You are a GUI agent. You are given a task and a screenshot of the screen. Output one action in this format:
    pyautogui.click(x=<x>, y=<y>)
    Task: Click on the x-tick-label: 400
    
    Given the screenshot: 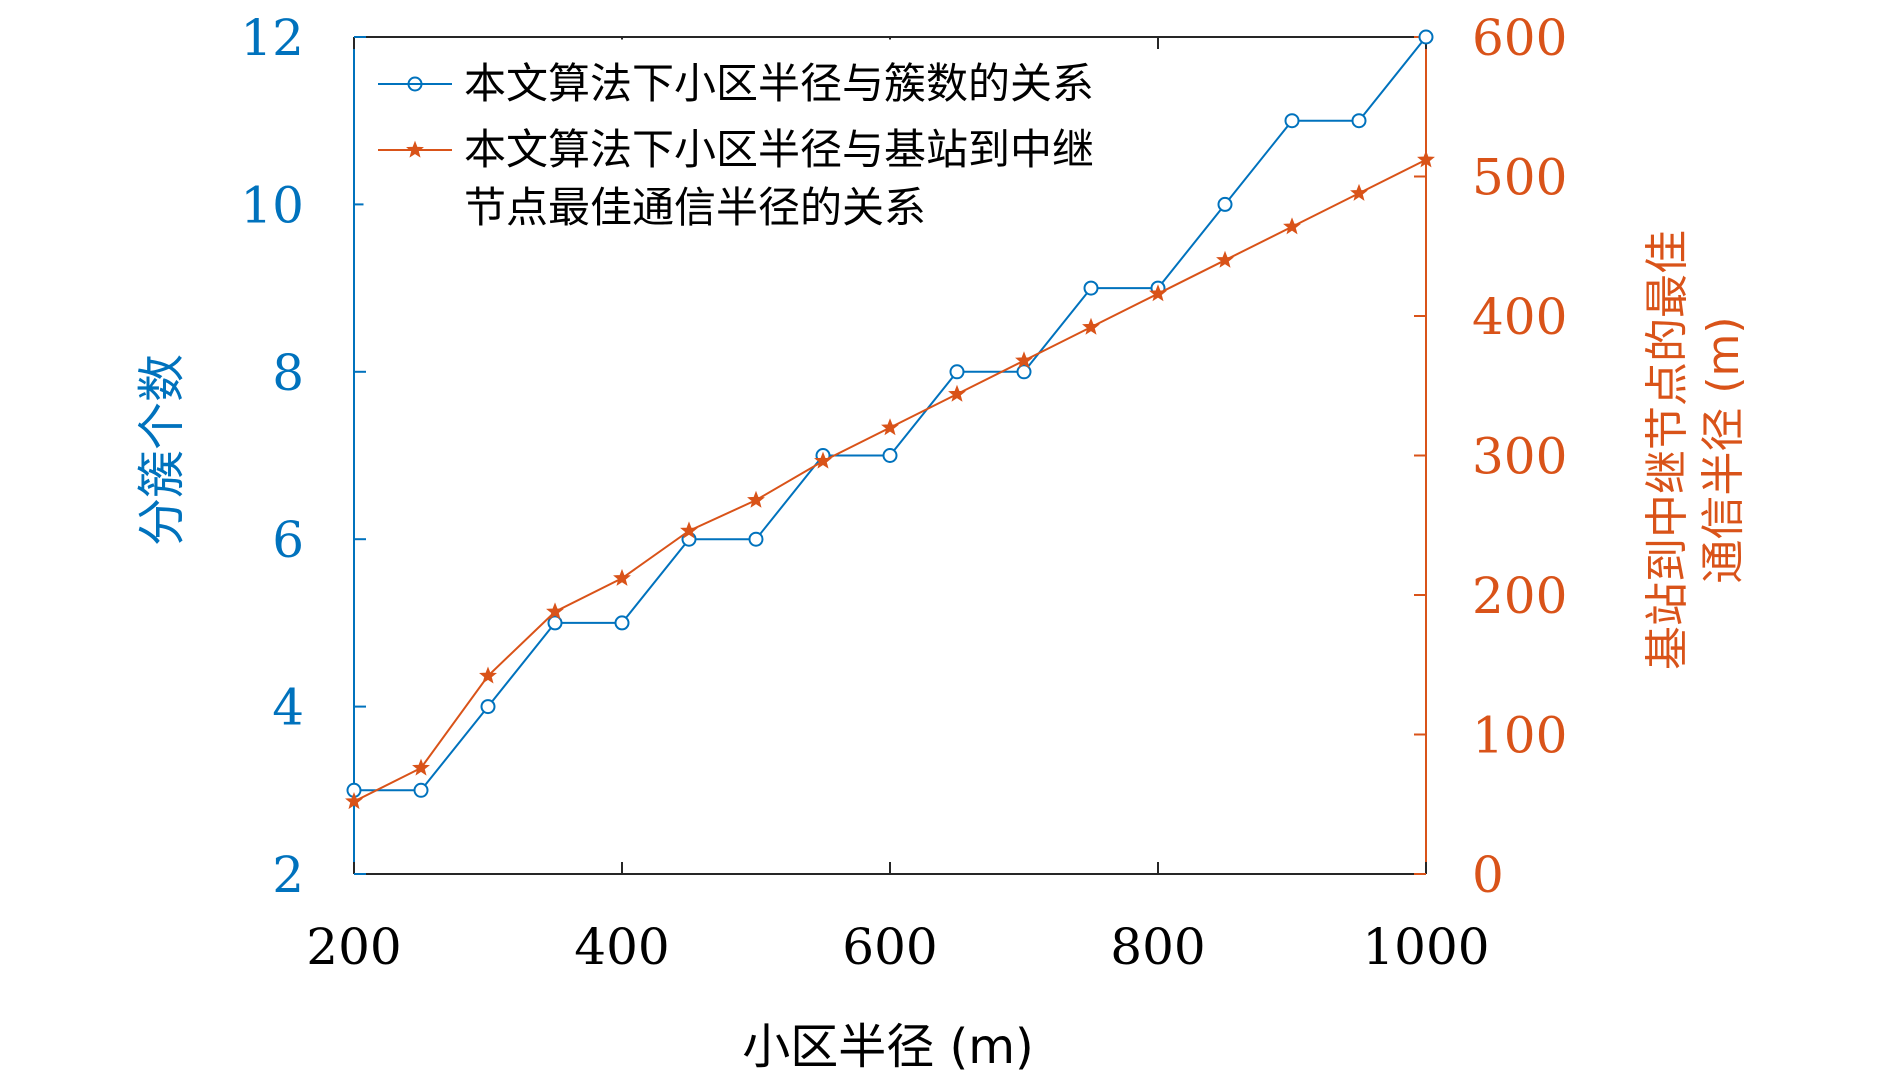 What is the action you would take?
    pyautogui.click(x=621, y=947)
    